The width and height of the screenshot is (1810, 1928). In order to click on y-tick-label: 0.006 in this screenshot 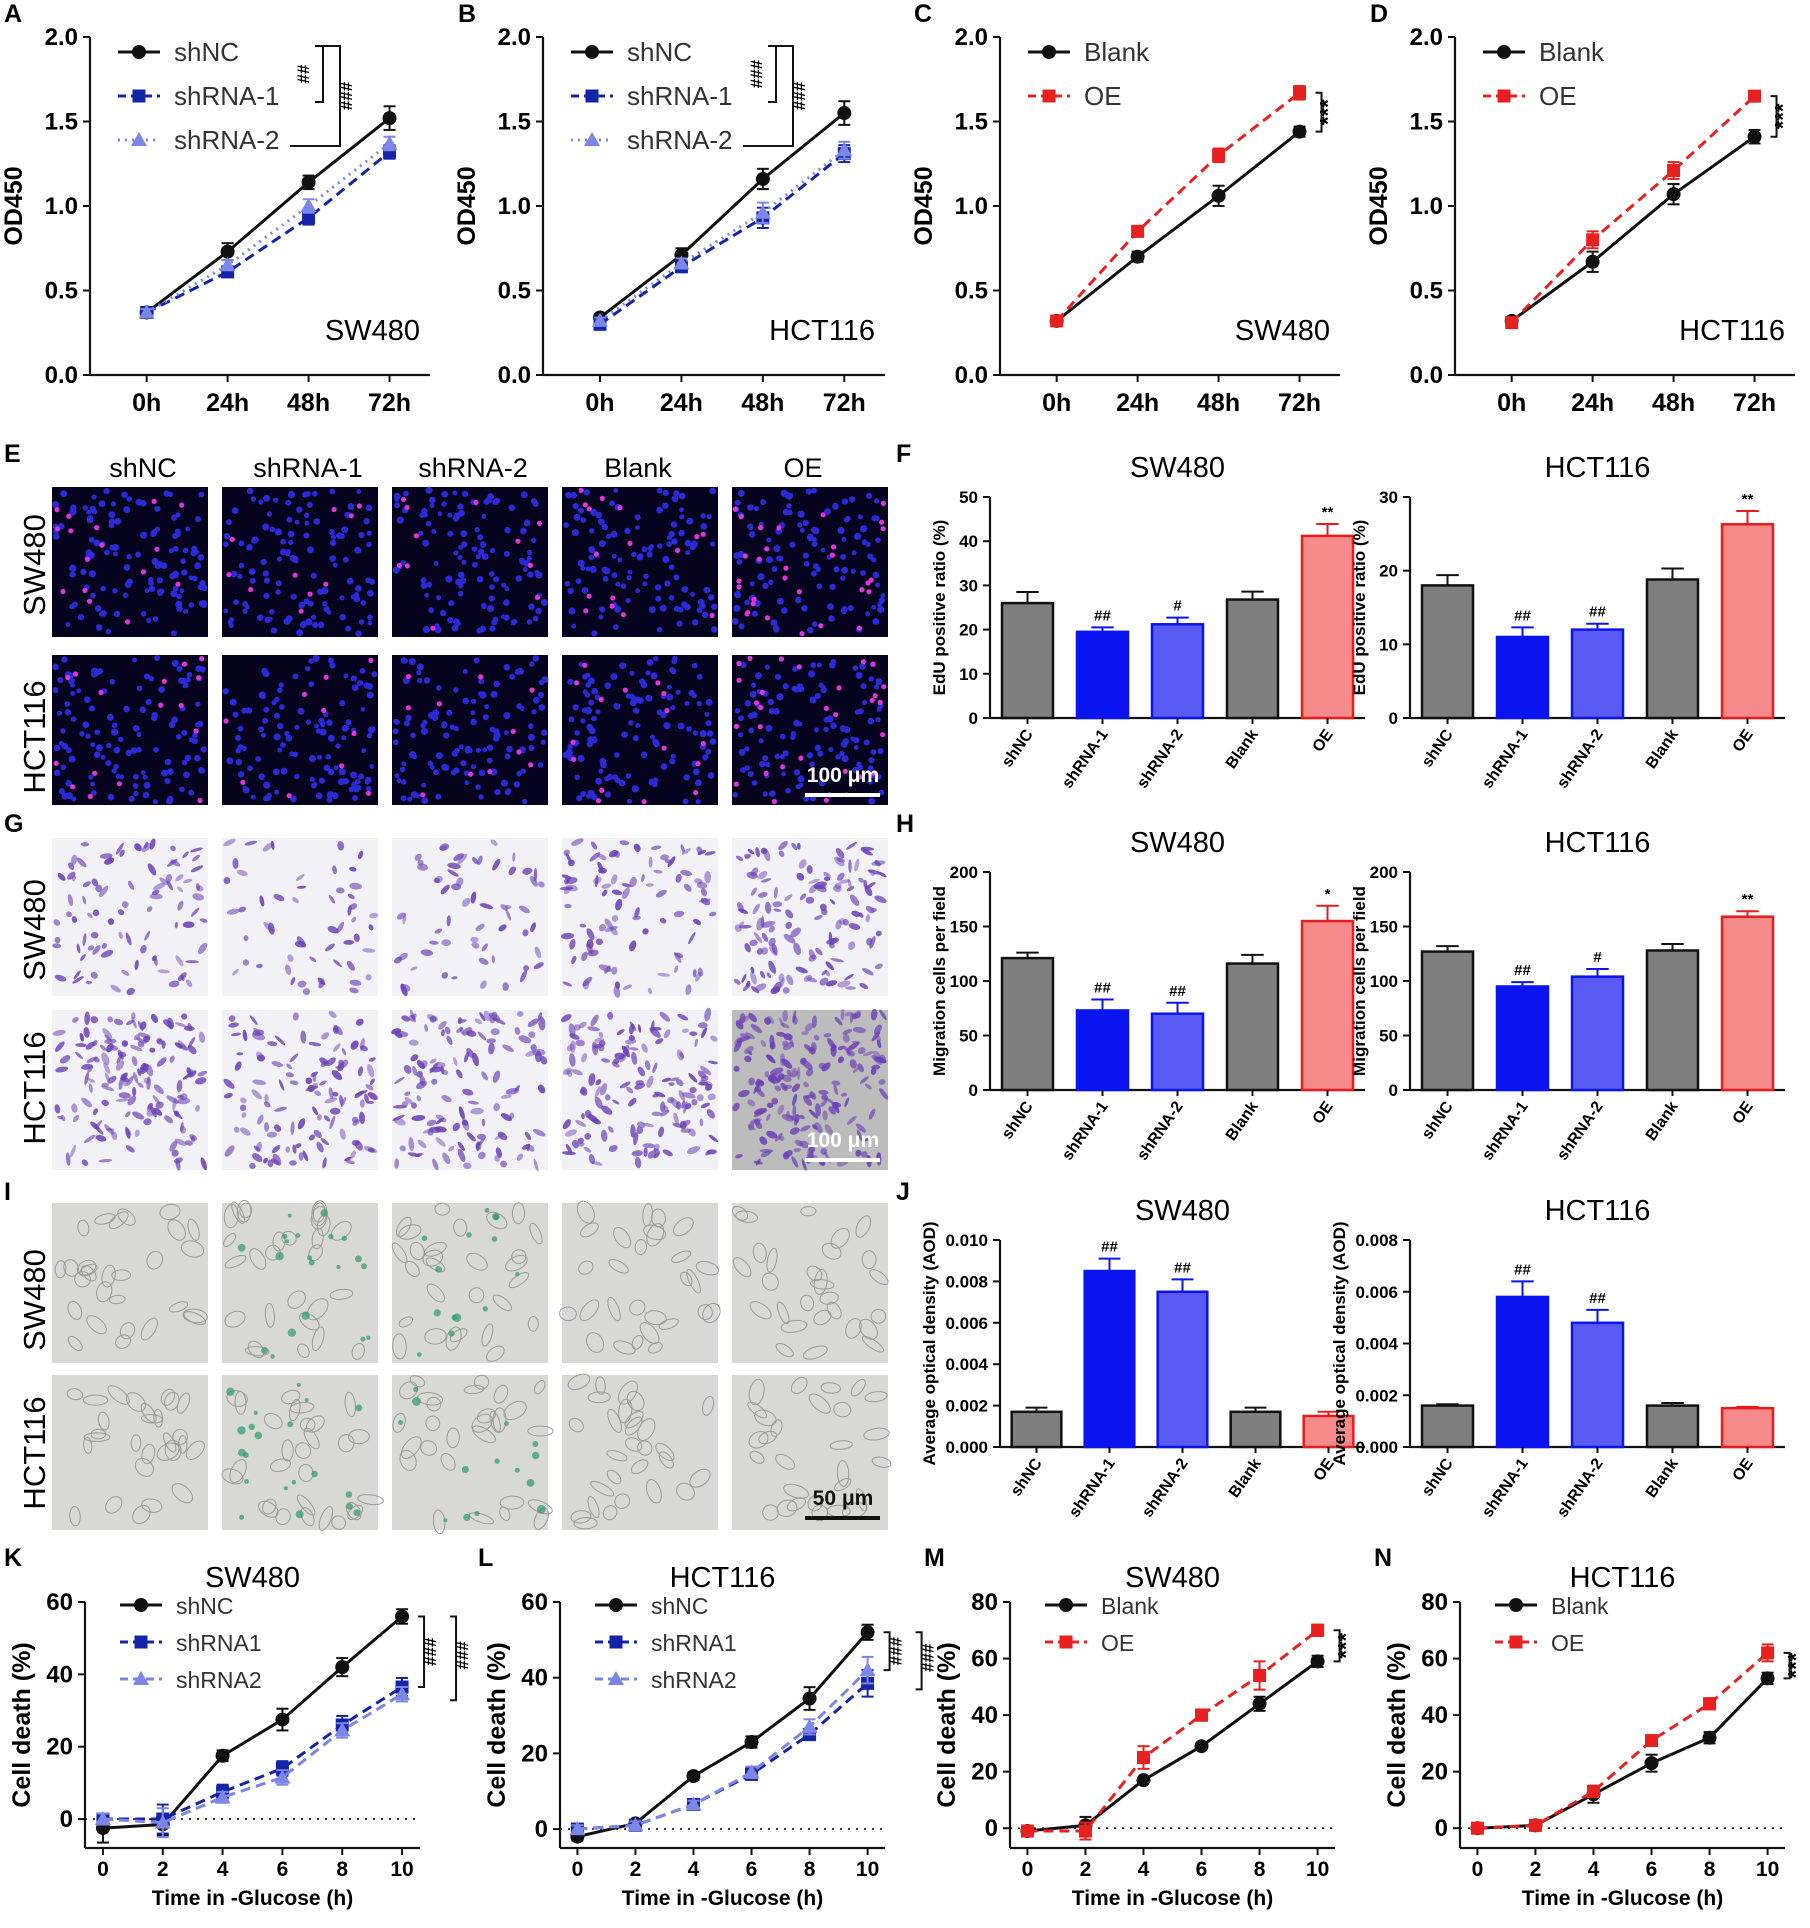, I will do `click(1376, 1292)`.